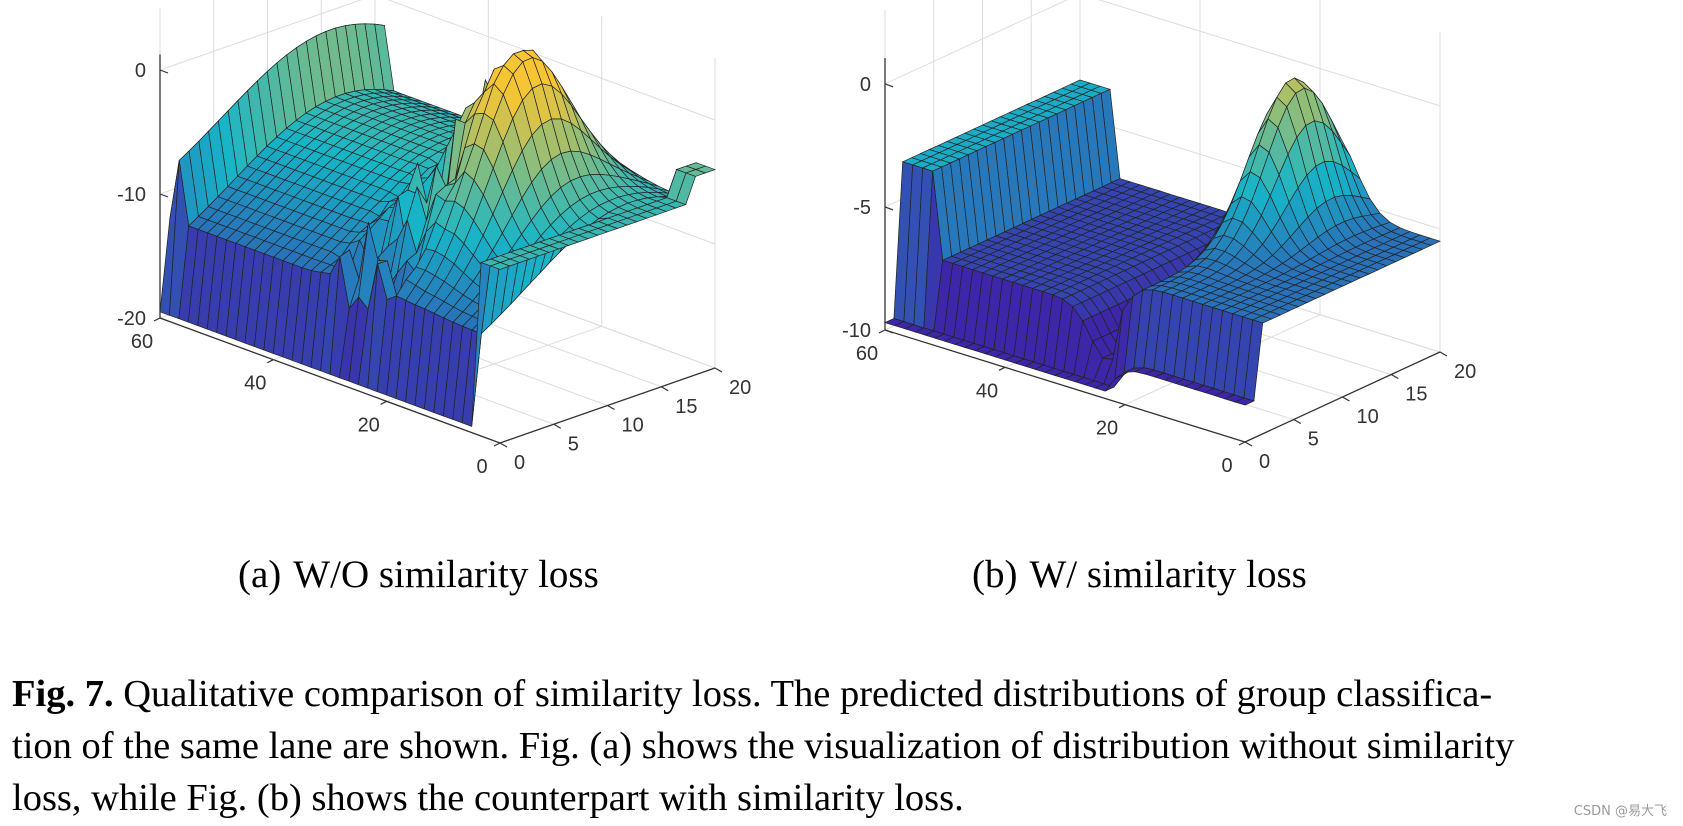  I want to click on watermark: CSDN @易大飞, so click(1620, 811).